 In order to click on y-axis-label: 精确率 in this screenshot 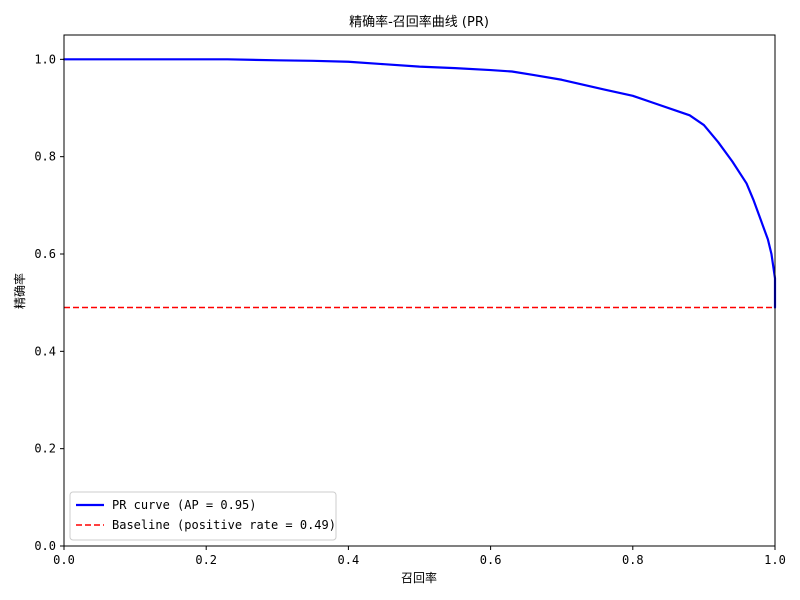, I will do `click(19, 291)`.